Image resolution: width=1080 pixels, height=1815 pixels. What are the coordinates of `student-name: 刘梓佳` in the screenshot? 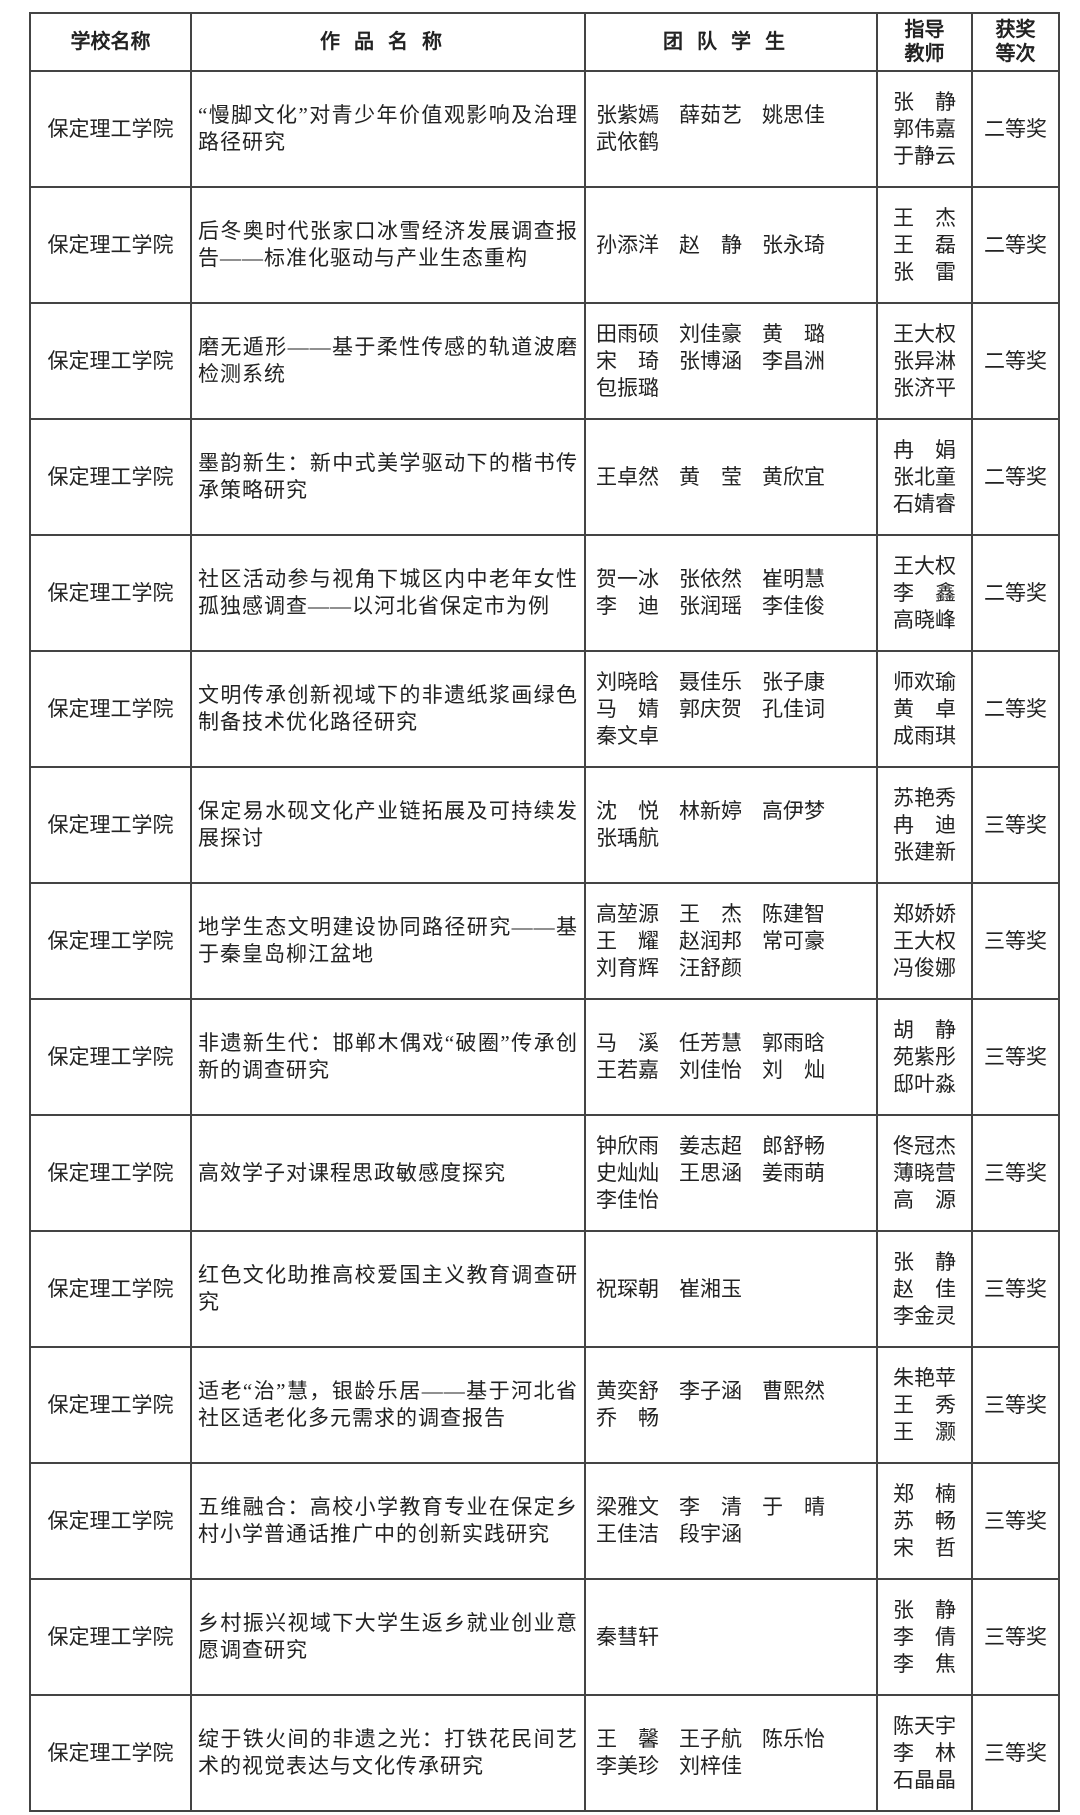 It's located at (710, 1766).